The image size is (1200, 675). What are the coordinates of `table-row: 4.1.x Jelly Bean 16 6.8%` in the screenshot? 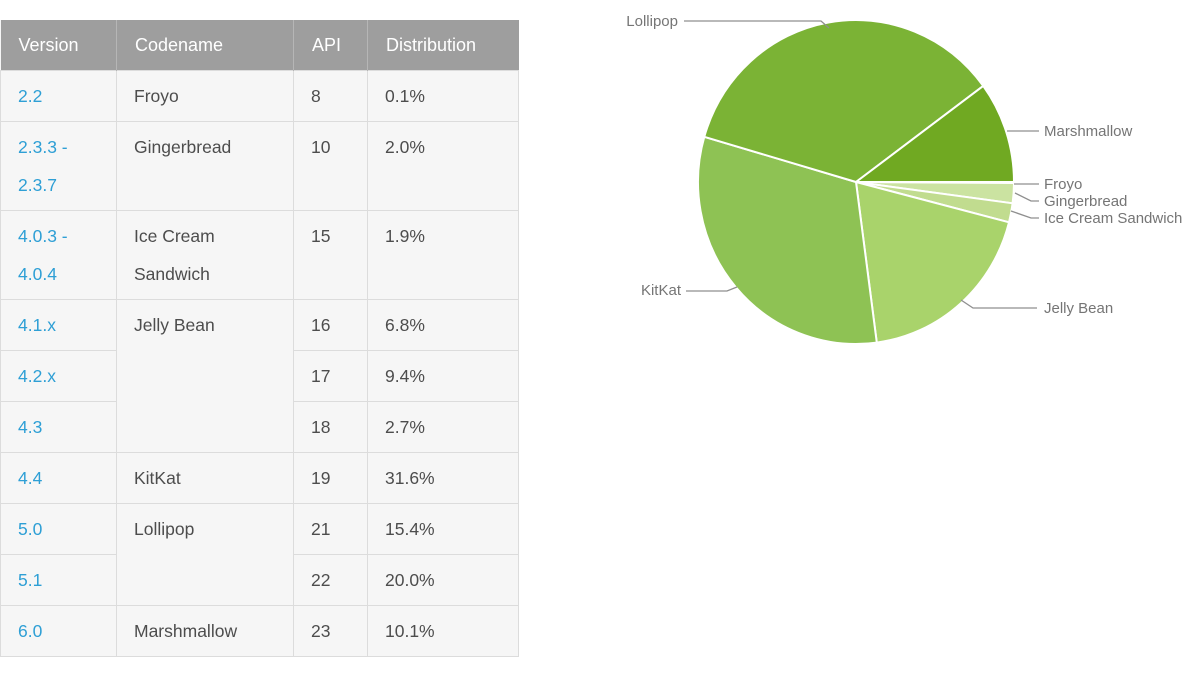 It's located at (259, 376).